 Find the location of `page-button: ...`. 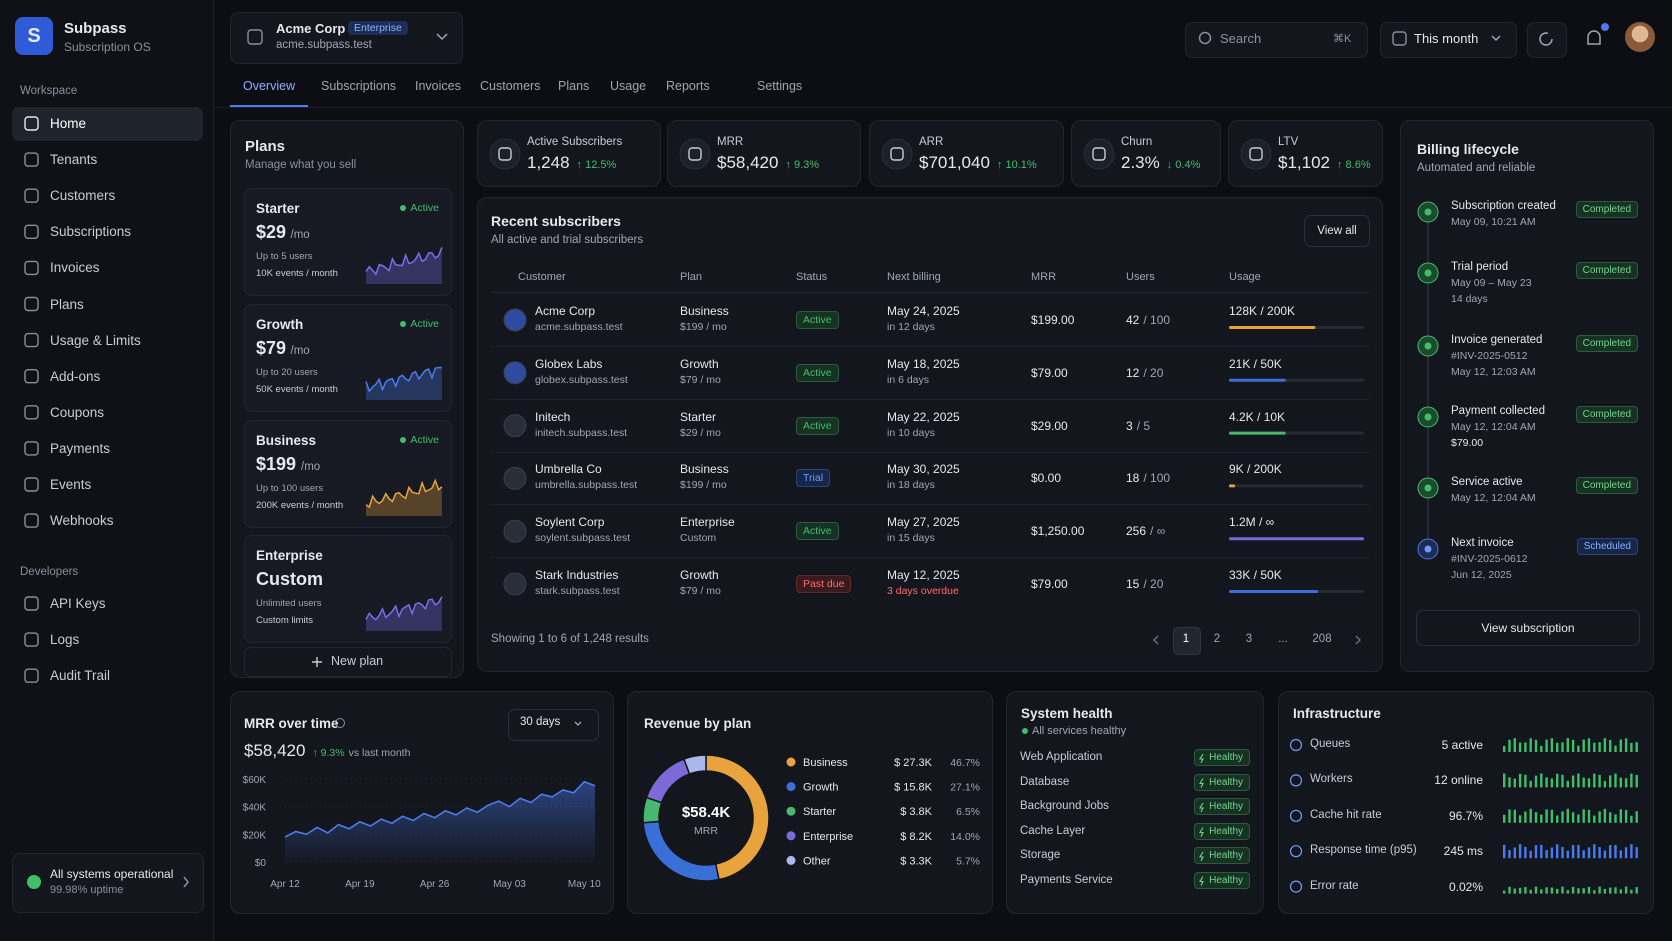

page-button: ... is located at coordinates (1283, 639).